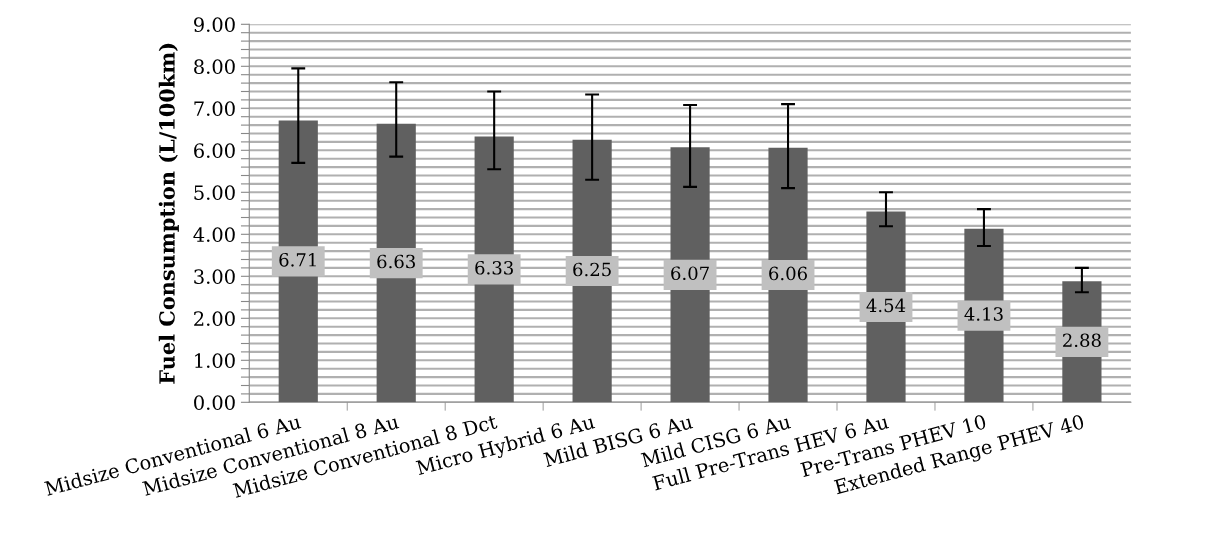 Image resolution: width=1216 pixels, height=540 pixels. I want to click on y-tick-label: 6.00, so click(214, 150).